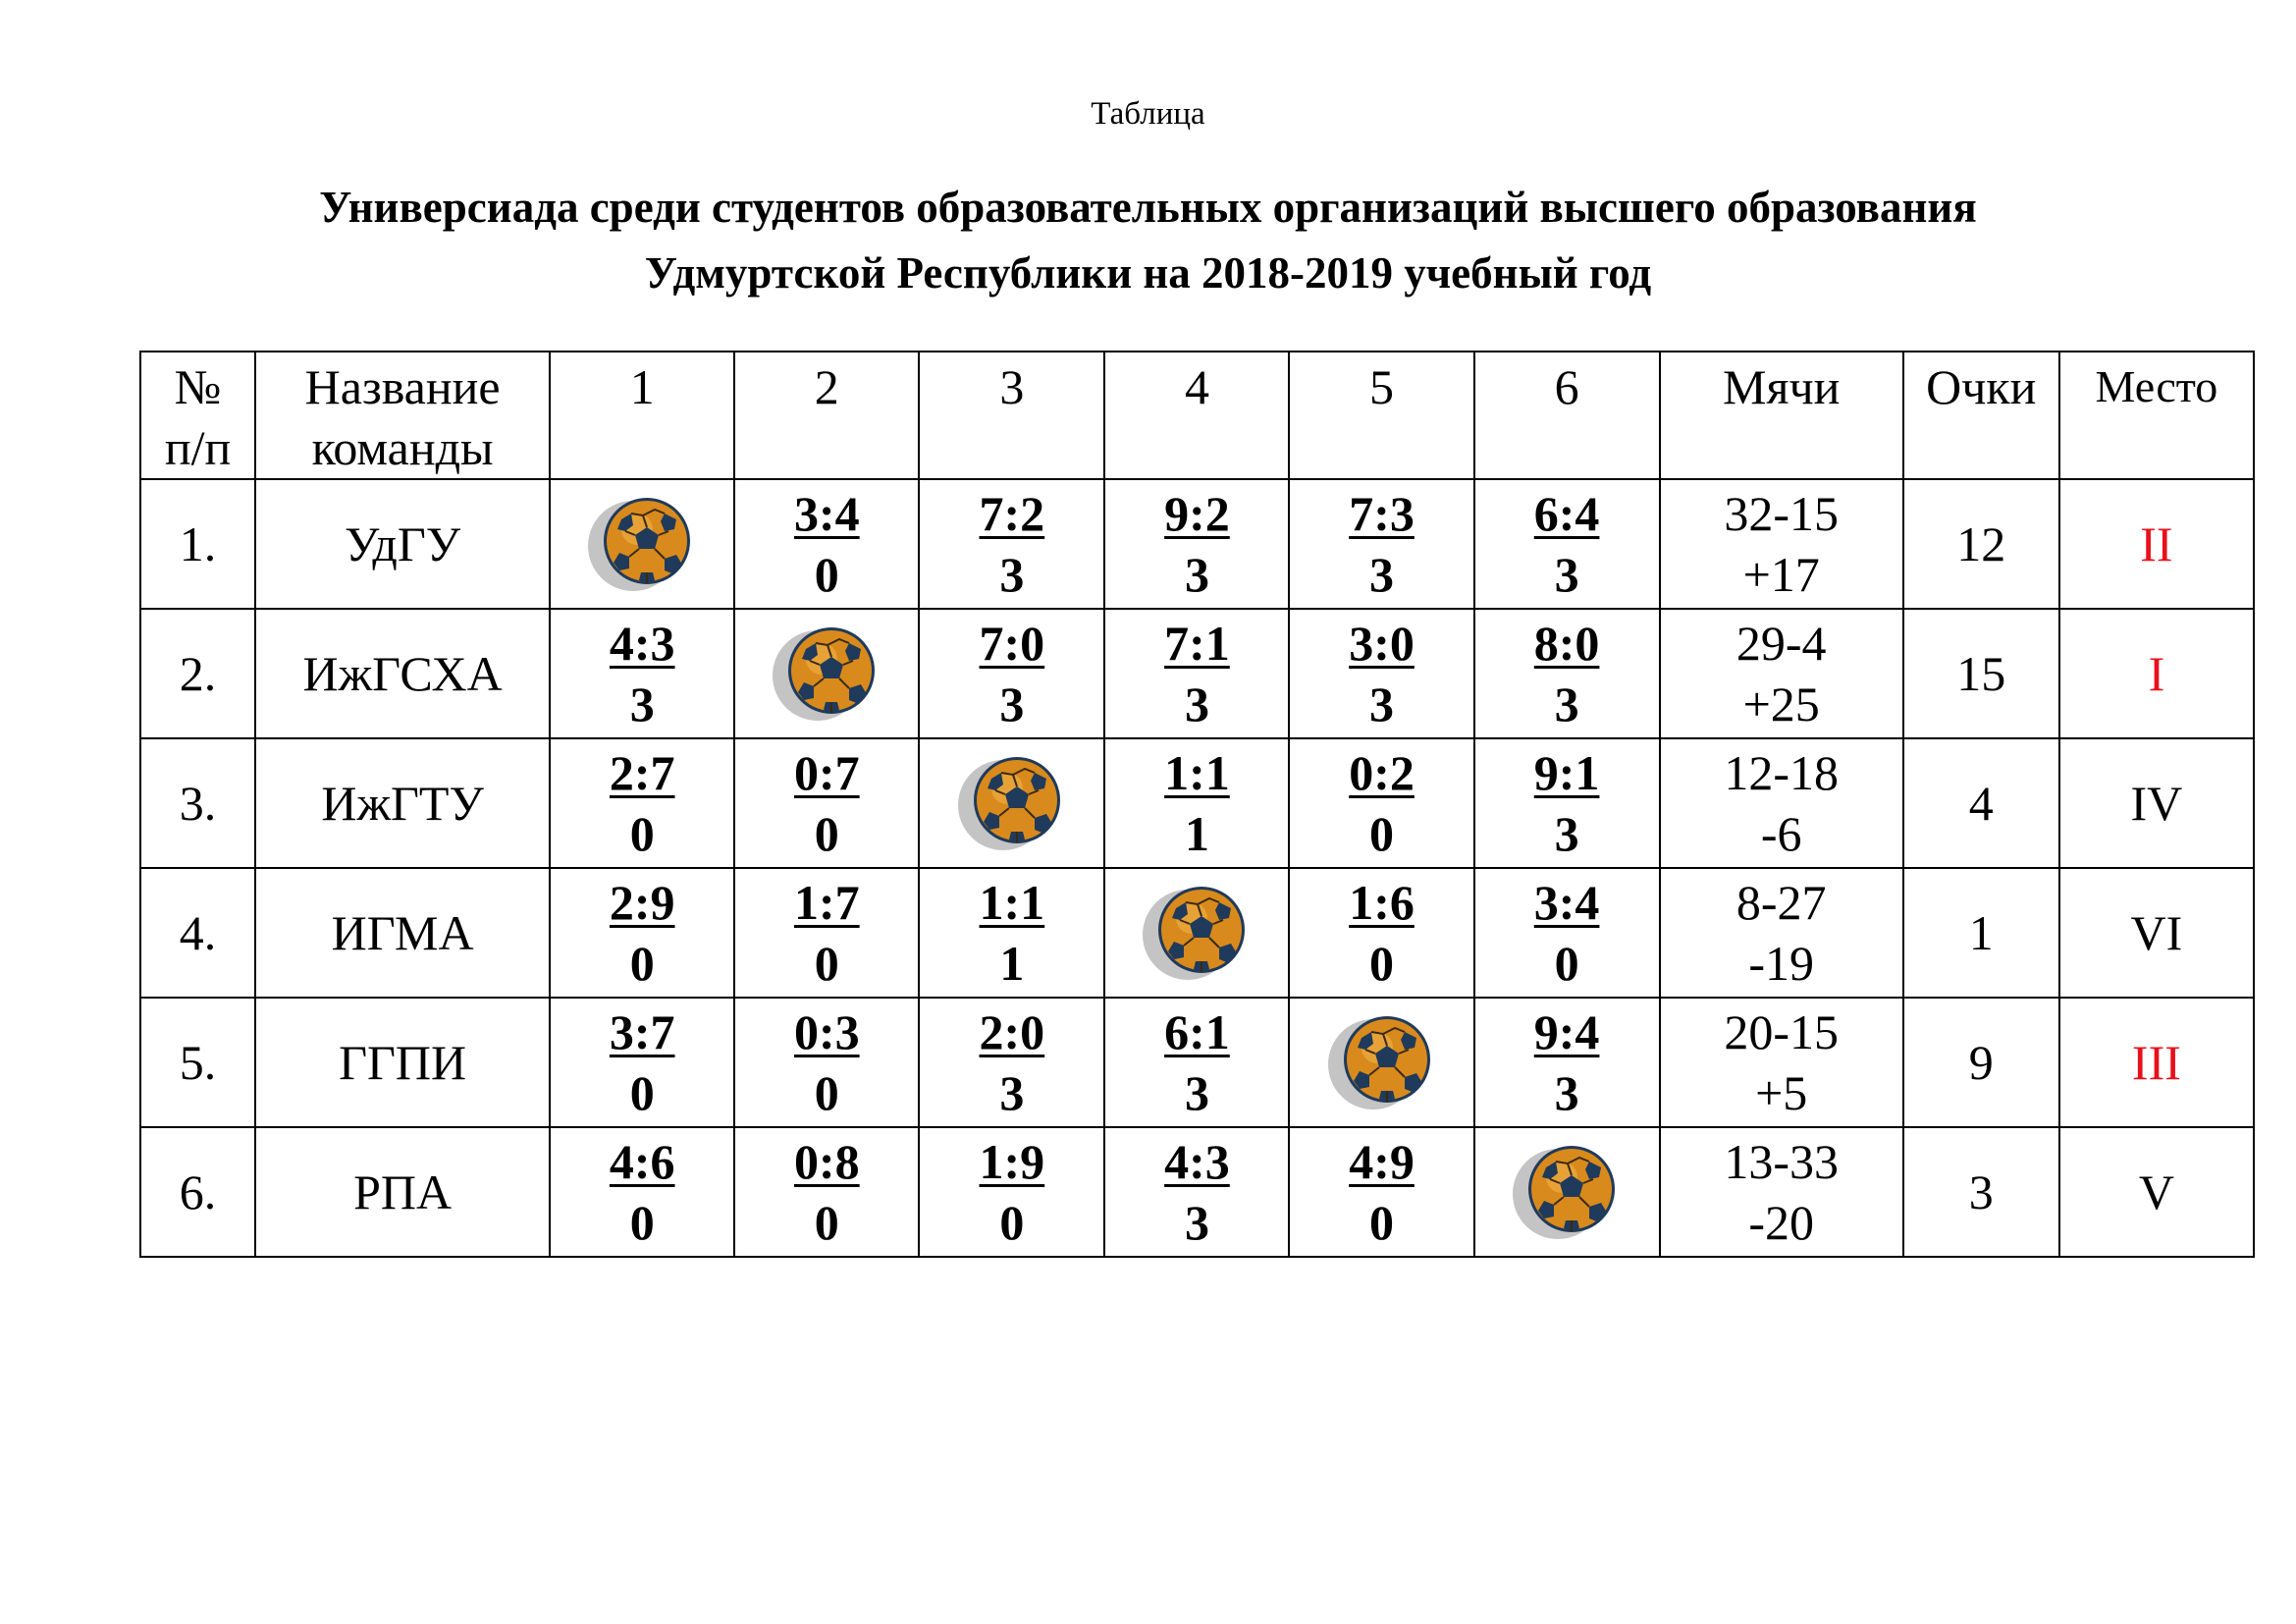 This screenshot has height=1624, width=2296. I want to click on match-result-cell: 0:8 0, so click(827, 1192).